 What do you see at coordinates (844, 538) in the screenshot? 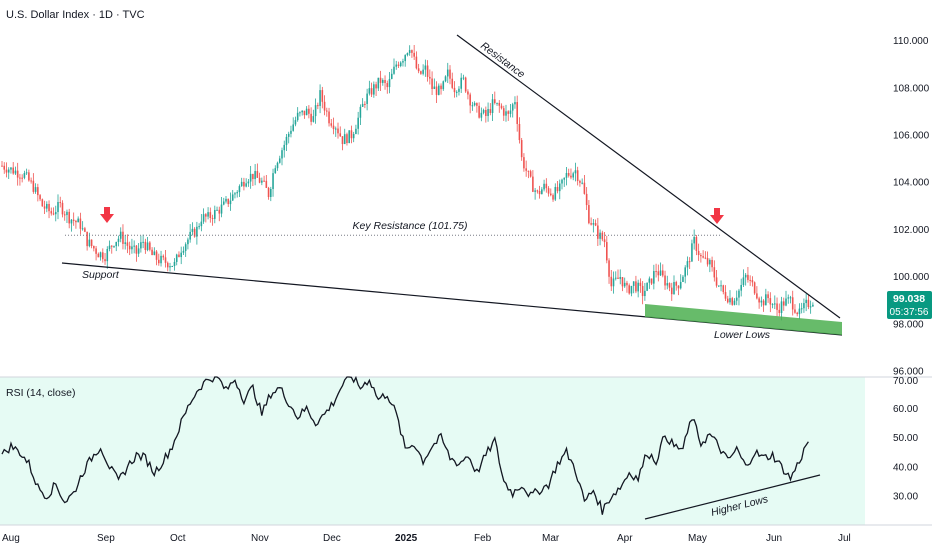
I see `time-tick: Jul` at bounding box center [844, 538].